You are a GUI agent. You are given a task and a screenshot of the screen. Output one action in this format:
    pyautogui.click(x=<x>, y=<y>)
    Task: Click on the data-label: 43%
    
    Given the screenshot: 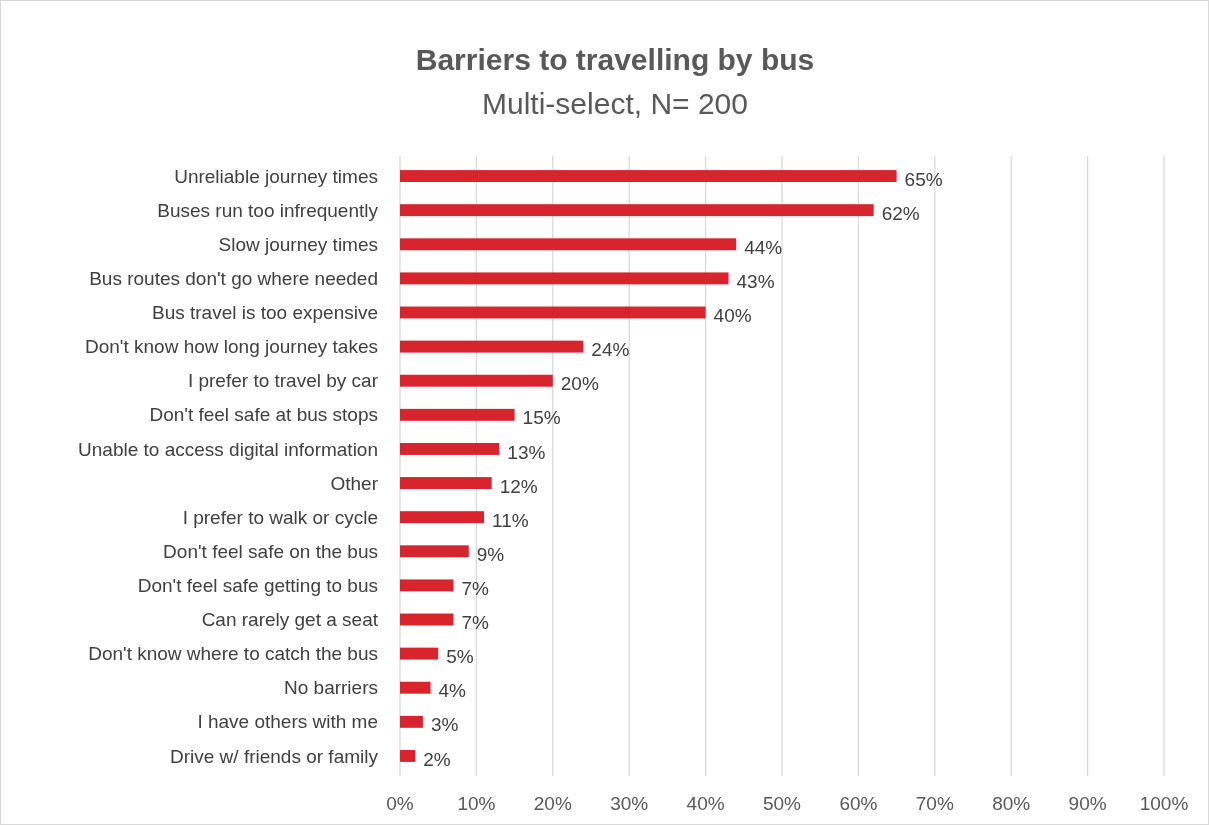 What is the action you would take?
    pyautogui.click(x=755, y=282)
    